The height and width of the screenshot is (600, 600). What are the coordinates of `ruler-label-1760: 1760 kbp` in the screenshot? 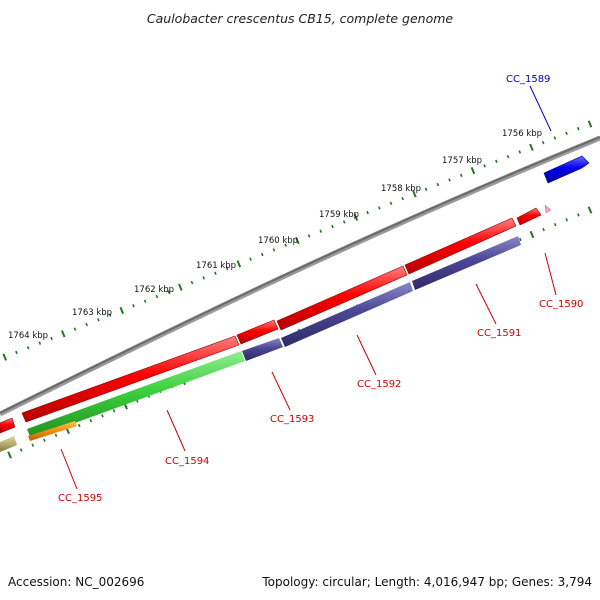 It's located at (278, 241).